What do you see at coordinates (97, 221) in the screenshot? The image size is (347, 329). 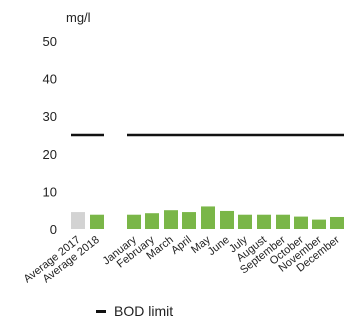 I see `bar-average-2018` at bounding box center [97, 221].